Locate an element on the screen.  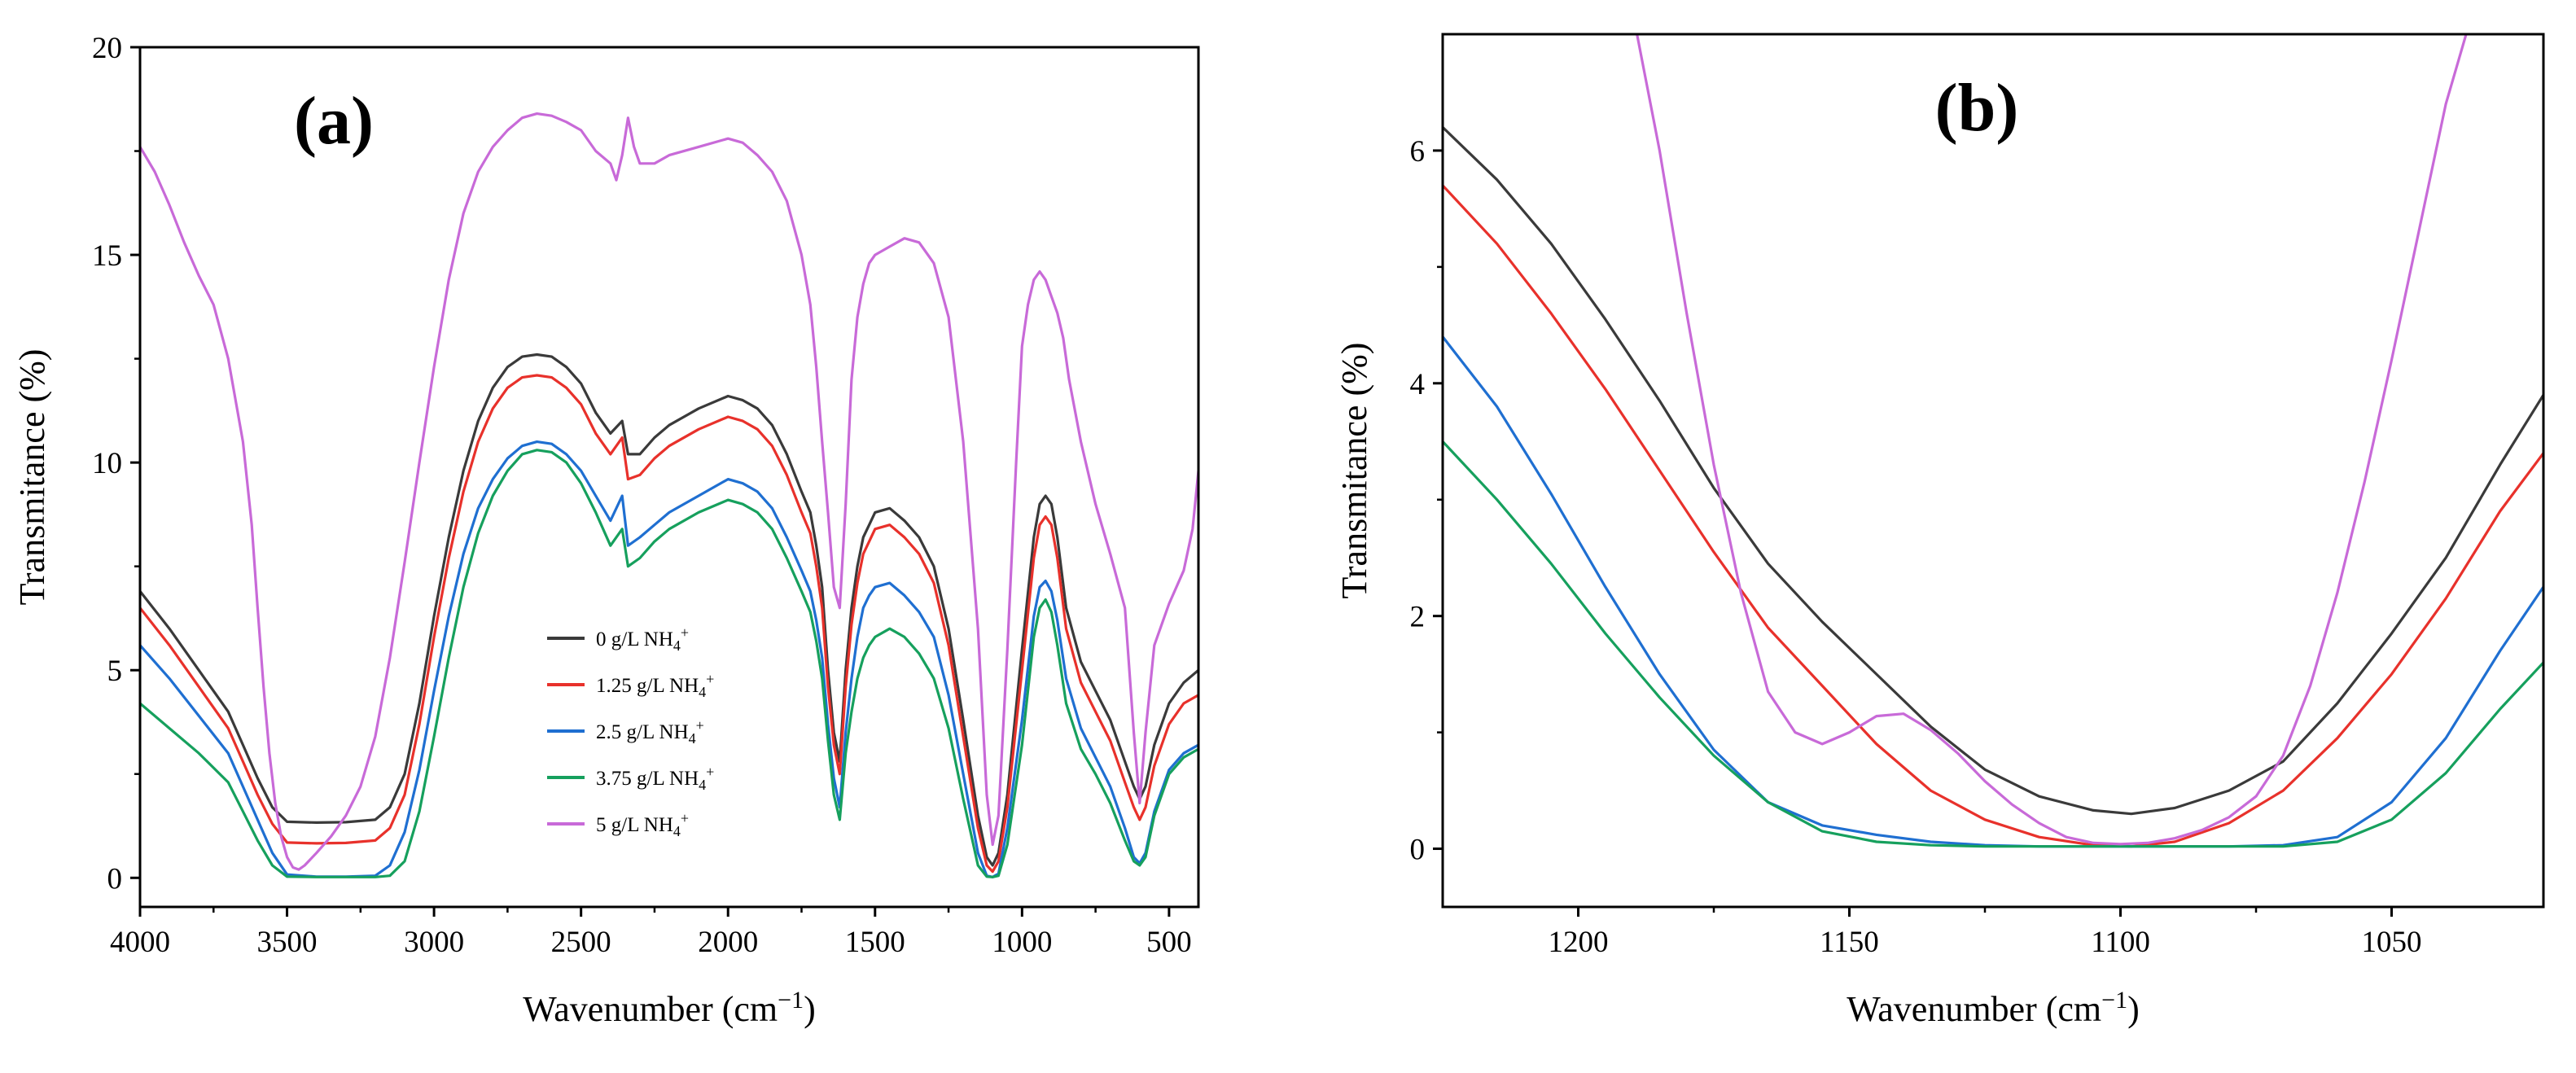
y-tick-label: 20 is located at coordinates (107, 48).